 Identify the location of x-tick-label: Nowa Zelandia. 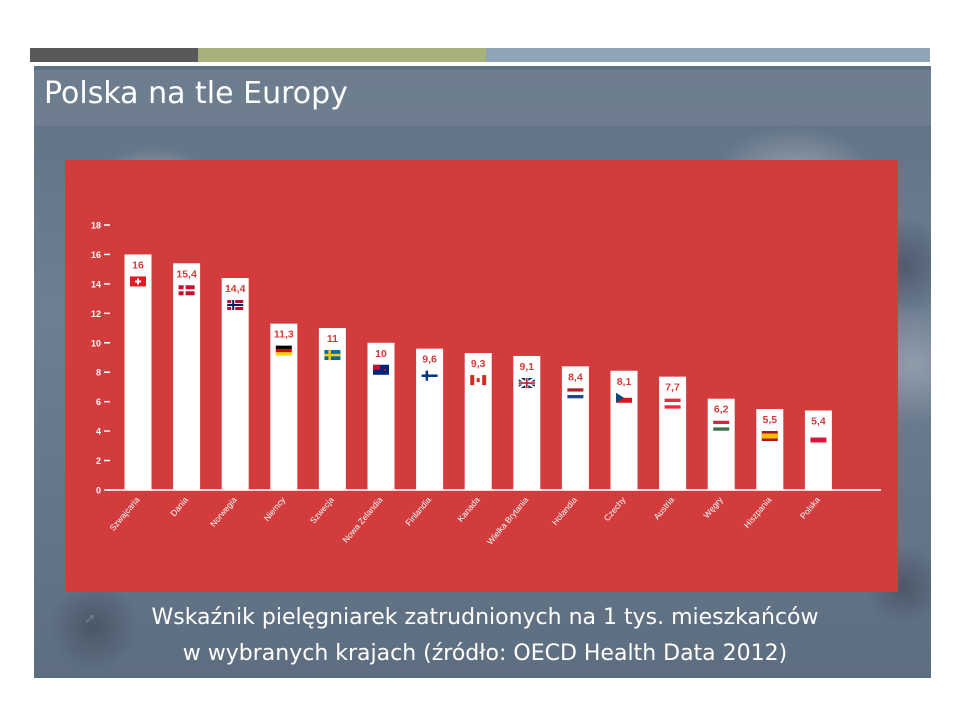
(362, 520).